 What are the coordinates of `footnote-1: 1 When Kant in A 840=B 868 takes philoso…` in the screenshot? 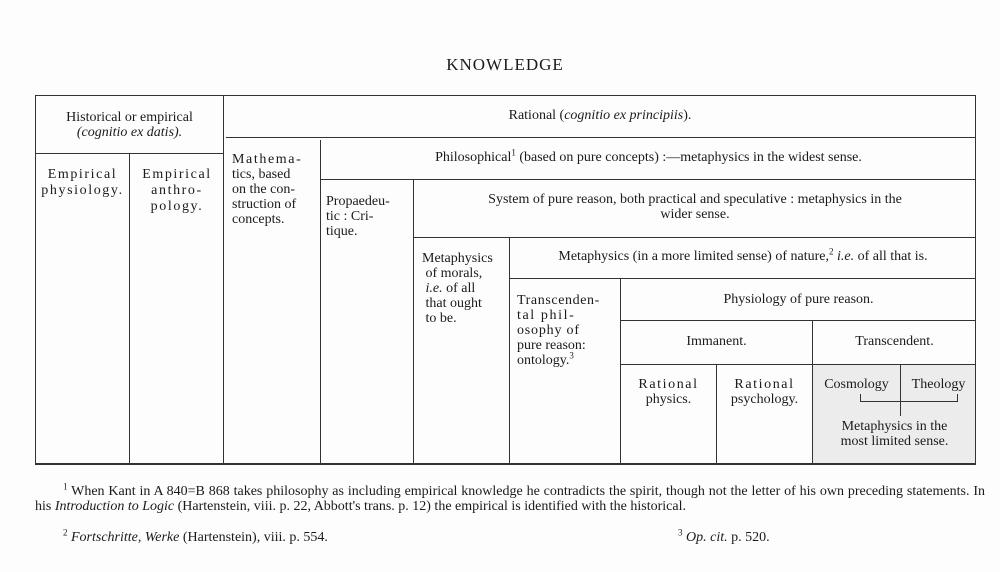 It's located at (510, 497).